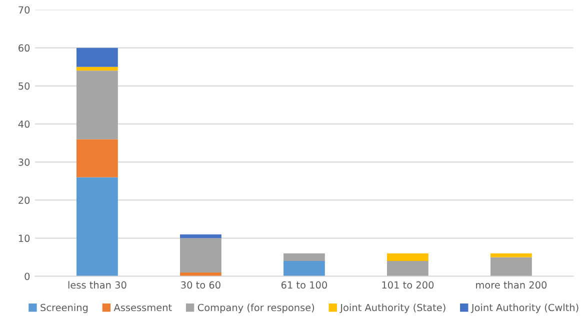  What do you see at coordinates (304, 285) in the screenshot?
I see `x-tick-label: 61 to 100` at bounding box center [304, 285].